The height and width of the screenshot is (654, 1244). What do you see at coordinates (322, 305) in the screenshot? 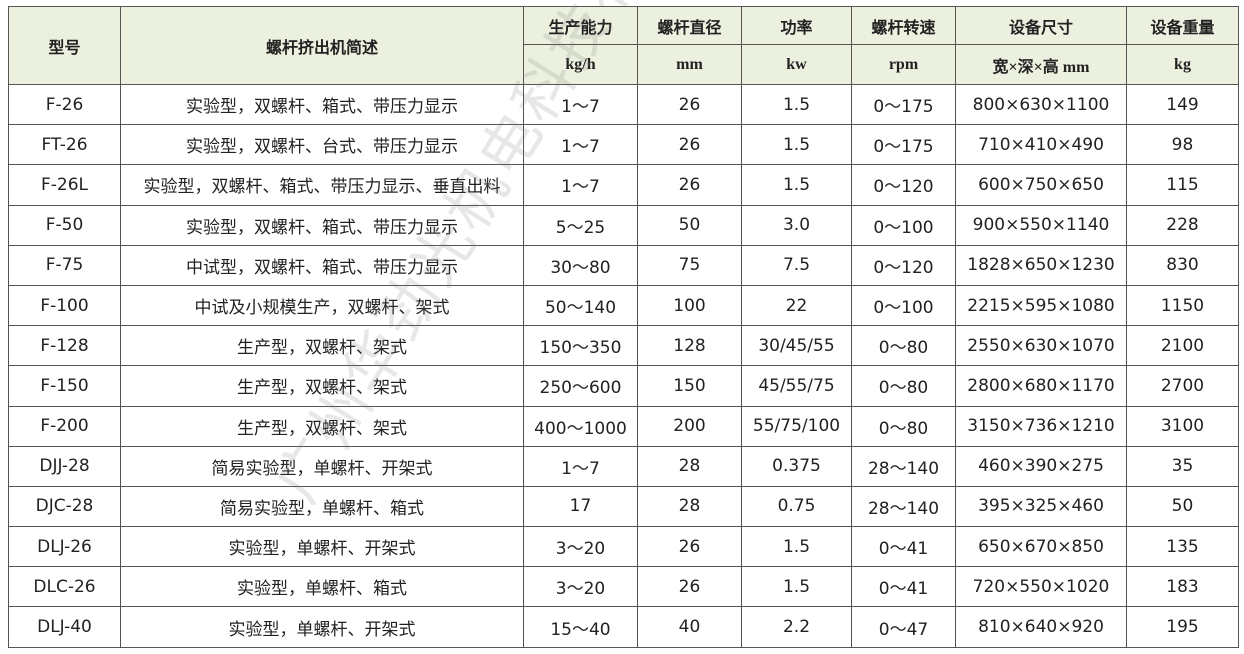
I see `cell-desc: 中试及小规模生产，双螺杆、架式` at bounding box center [322, 305].